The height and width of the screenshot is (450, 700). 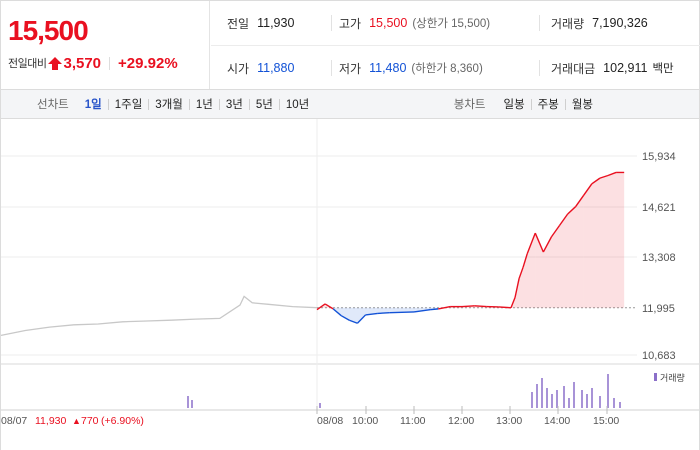 I want to click on high-value: 15,500, so click(x=388, y=23).